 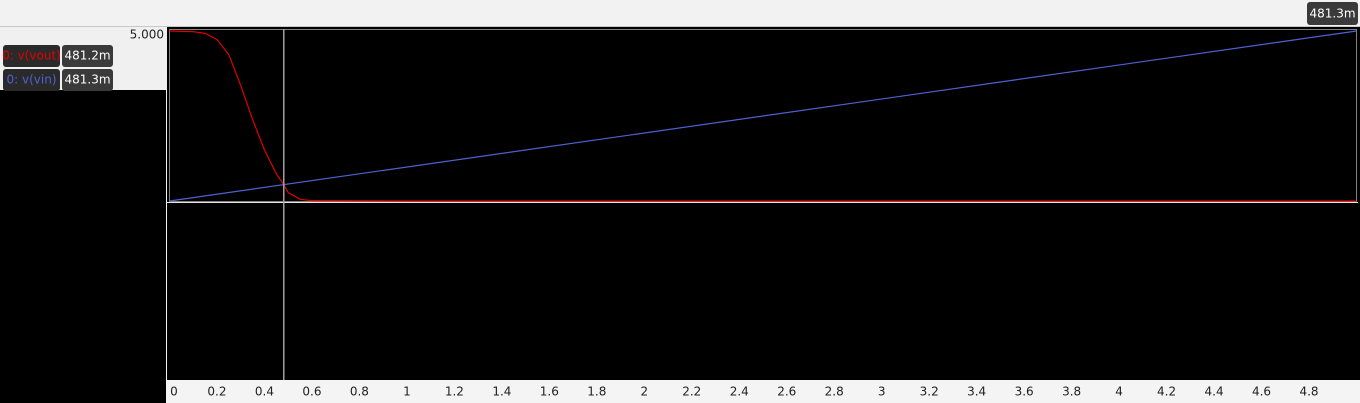 I want to click on y-tick-label: 5.000, so click(x=147, y=35).